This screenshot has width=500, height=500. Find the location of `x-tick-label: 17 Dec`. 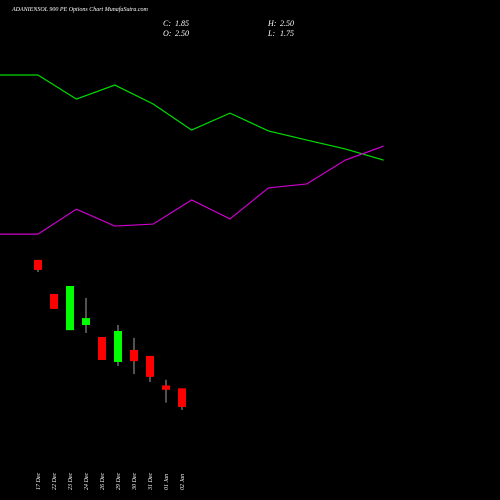

x-tick-label: 17 Dec is located at coordinates (39, 481).